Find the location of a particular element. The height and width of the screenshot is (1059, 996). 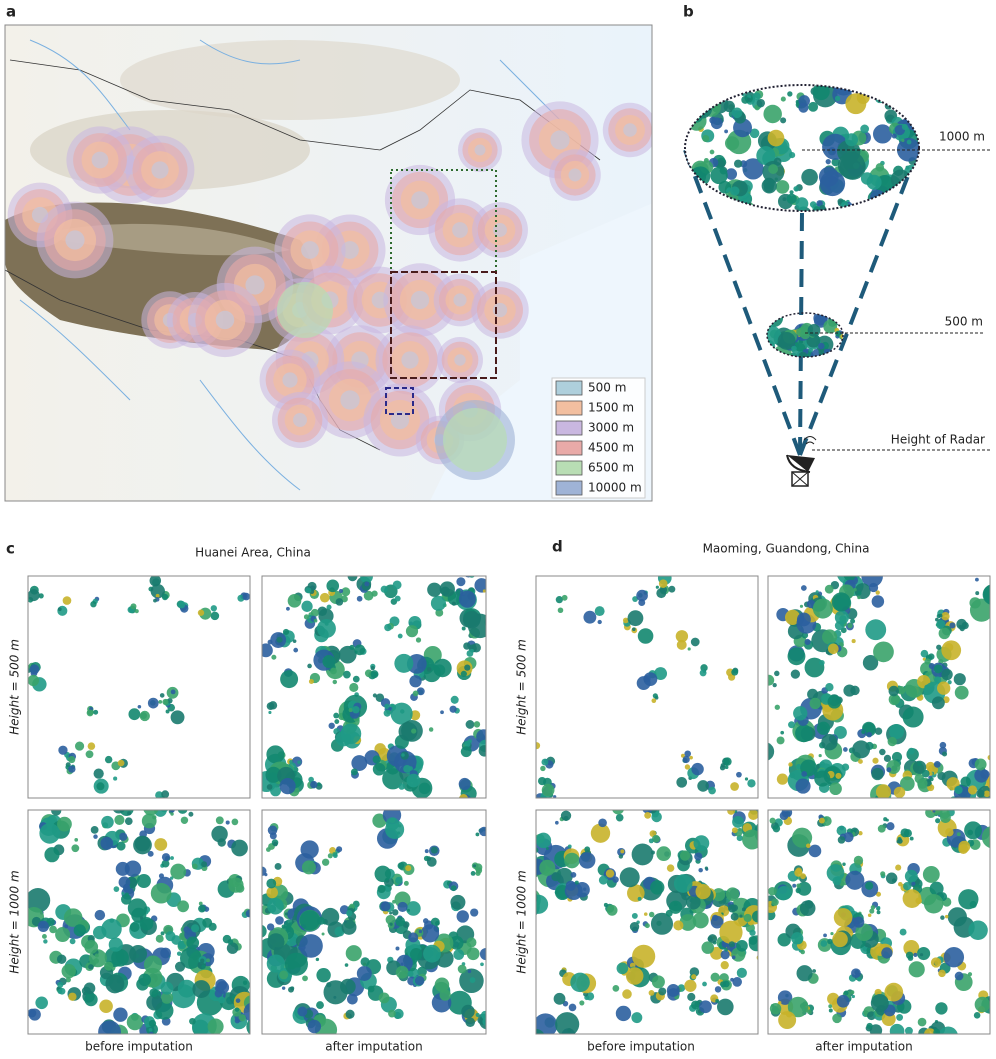

radar-image is located at coordinates (646, 687).